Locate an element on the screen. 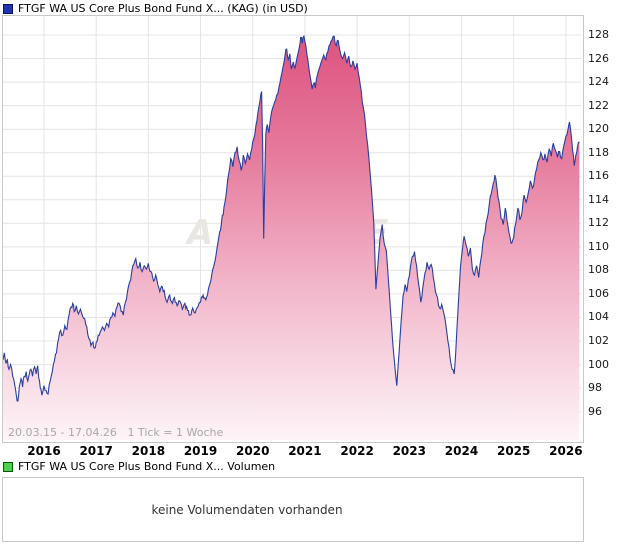 The width and height of the screenshot is (620, 546). volume-panel: keine Volumendaten vorhanden is located at coordinates (293, 509).